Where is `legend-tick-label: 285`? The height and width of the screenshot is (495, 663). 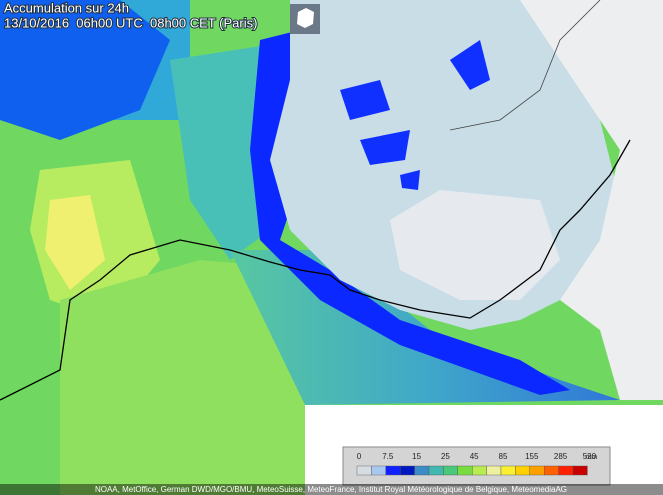 legend-tick-label: 285 is located at coordinates (561, 456).